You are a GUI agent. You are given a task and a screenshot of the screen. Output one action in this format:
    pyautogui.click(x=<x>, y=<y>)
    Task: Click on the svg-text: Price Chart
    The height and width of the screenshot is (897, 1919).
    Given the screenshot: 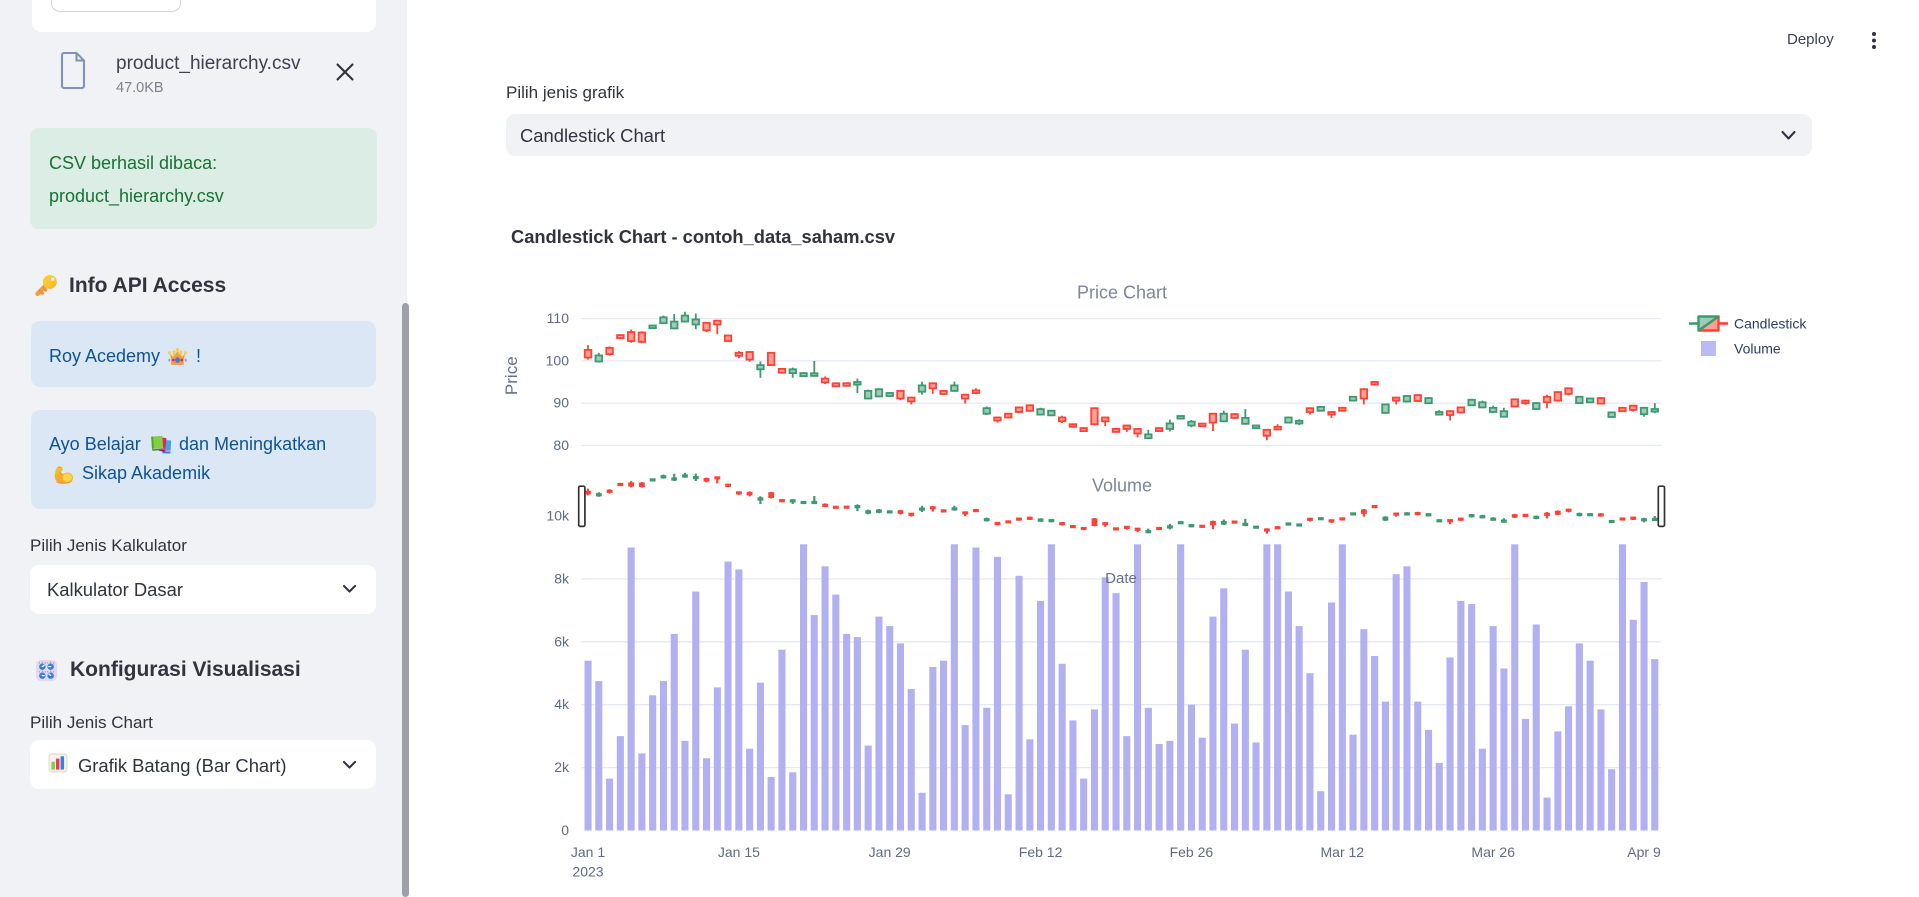 What is the action you would take?
    pyautogui.click(x=1122, y=293)
    